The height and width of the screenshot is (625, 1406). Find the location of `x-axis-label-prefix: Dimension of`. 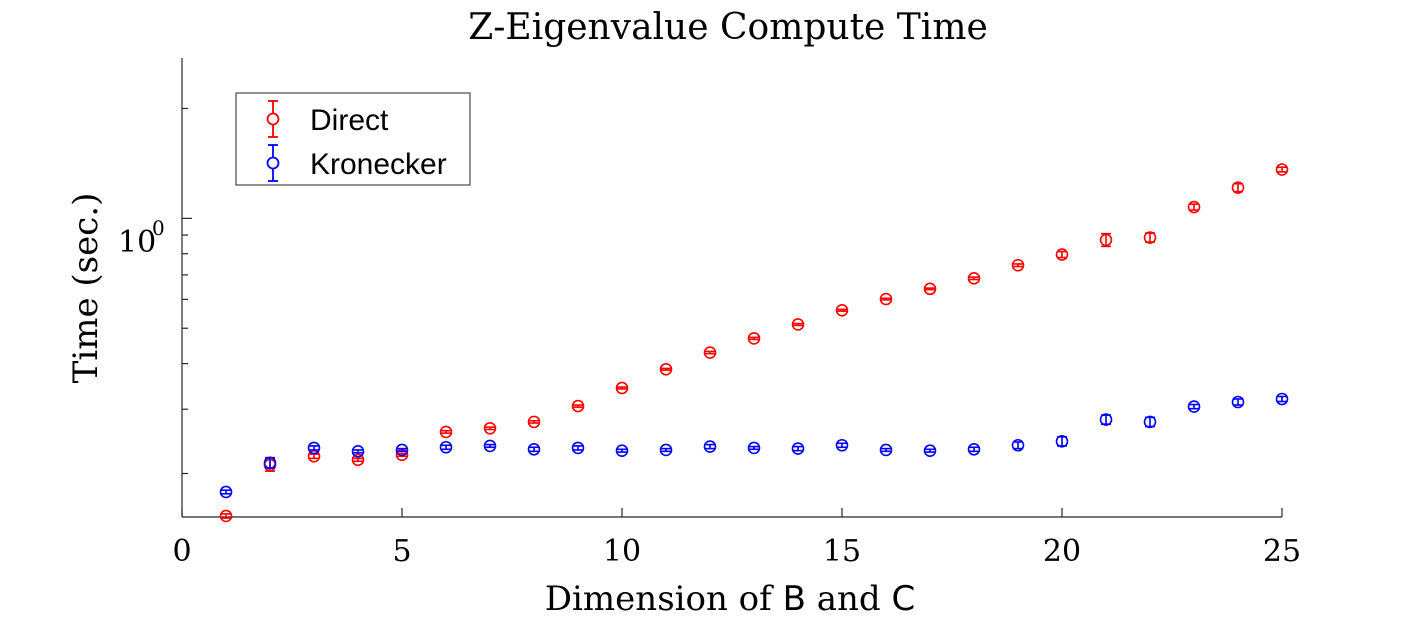

x-axis-label-prefix: Dimension of is located at coordinates (664, 599).